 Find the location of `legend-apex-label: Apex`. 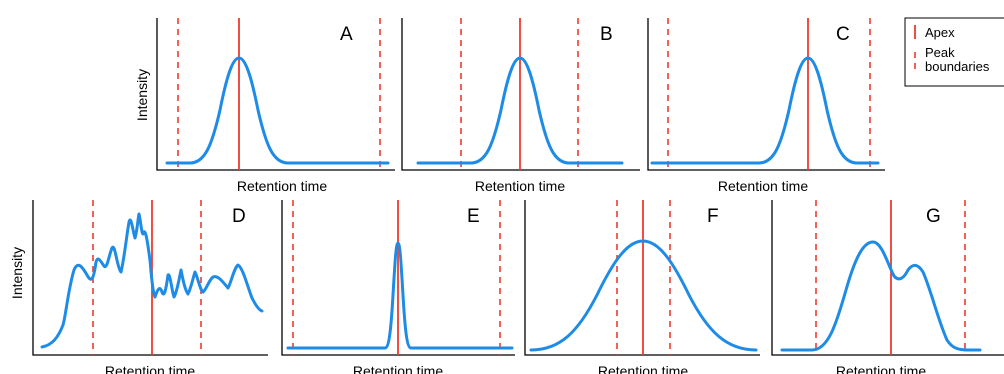

legend-apex-label: Apex is located at coordinates (940, 32).